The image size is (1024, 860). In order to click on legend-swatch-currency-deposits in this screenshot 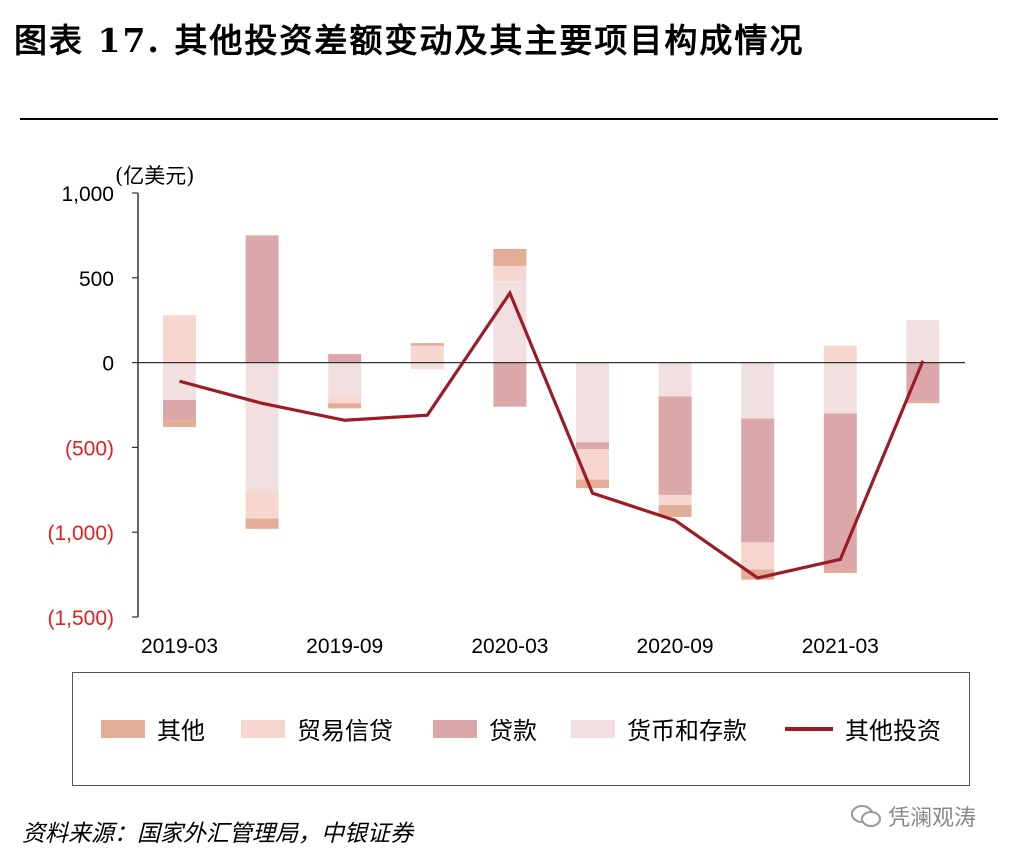, I will do `click(593, 728)`.